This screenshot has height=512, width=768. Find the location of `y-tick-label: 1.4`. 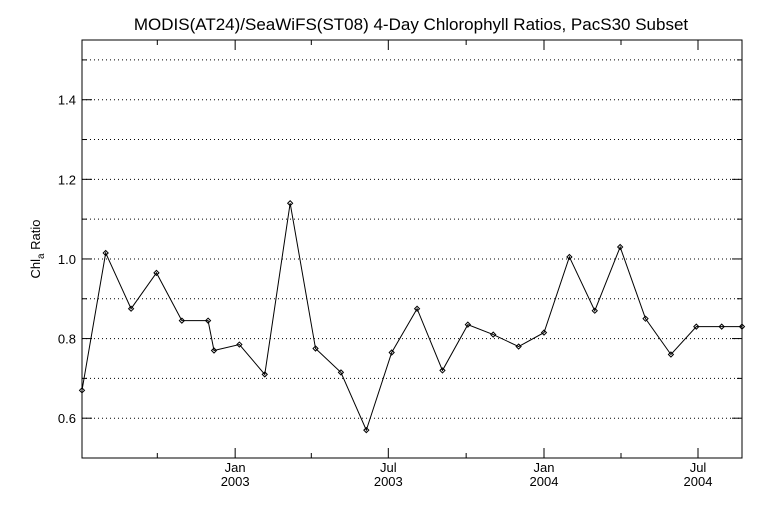

y-tick-label: 1.4 is located at coordinates (67, 100).